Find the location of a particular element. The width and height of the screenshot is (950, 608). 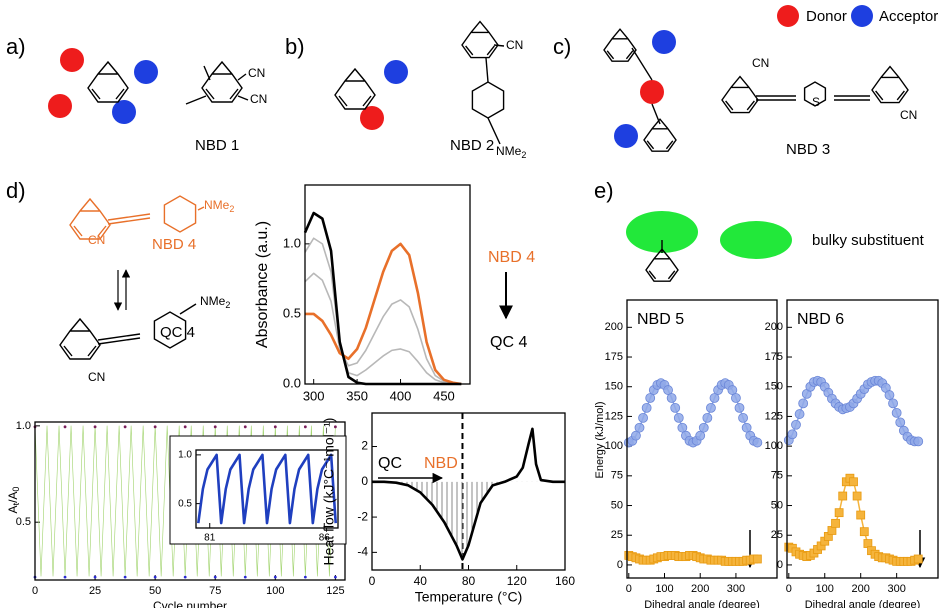

y-tick-label: 1.0 is located at coordinates (185, 455).